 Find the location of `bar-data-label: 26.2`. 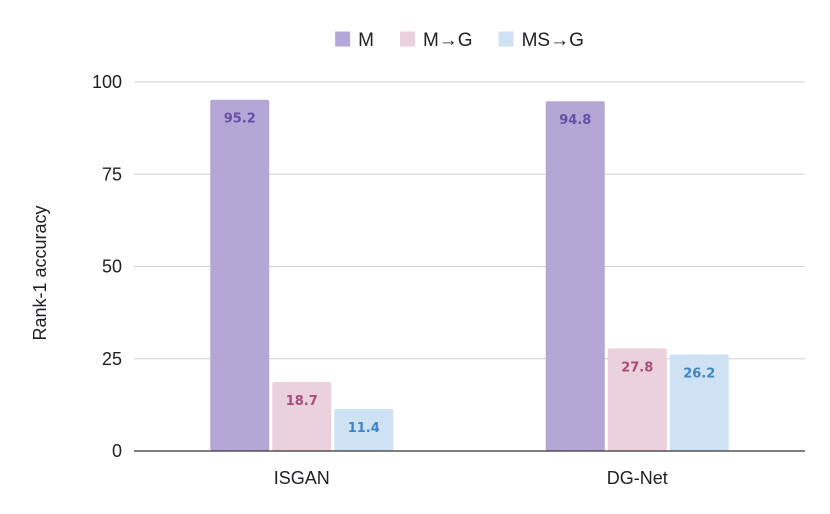

bar-data-label: 26.2 is located at coordinates (699, 373).